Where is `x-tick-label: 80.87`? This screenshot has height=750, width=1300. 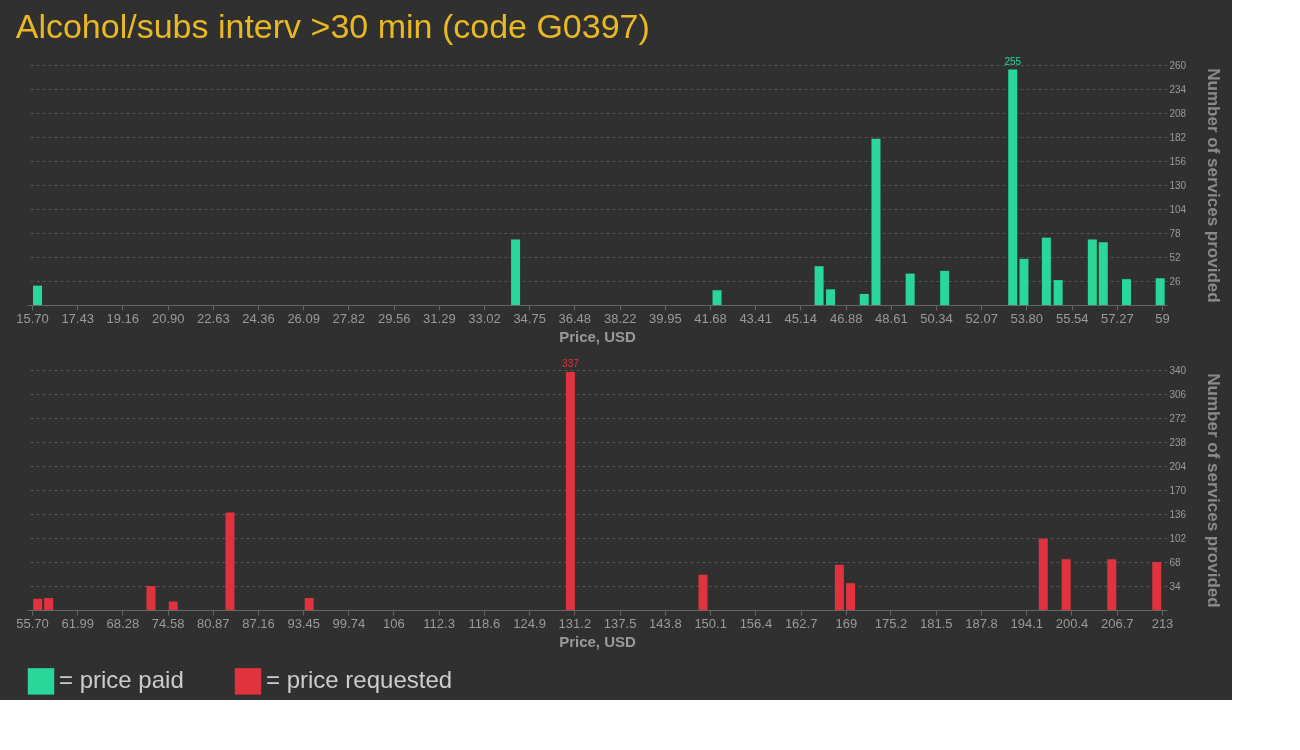
x-tick-label: 80.87 is located at coordinates (213, 623).